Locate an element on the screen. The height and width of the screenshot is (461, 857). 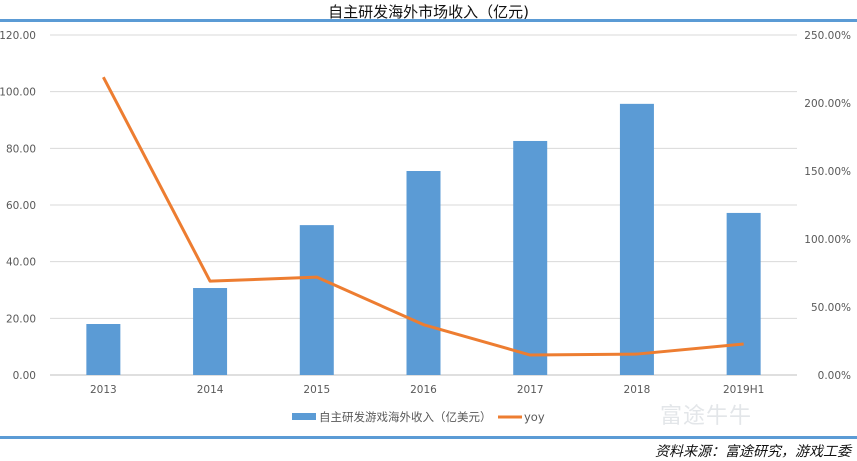
legend-swatch-bar is located at coordinates (304, 416).